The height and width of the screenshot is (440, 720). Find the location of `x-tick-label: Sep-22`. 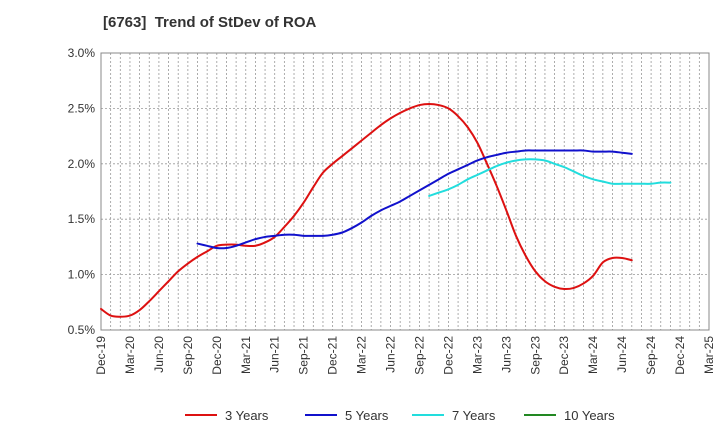

x-tick-label: Sep-22 is located at coordinates (419, 355).